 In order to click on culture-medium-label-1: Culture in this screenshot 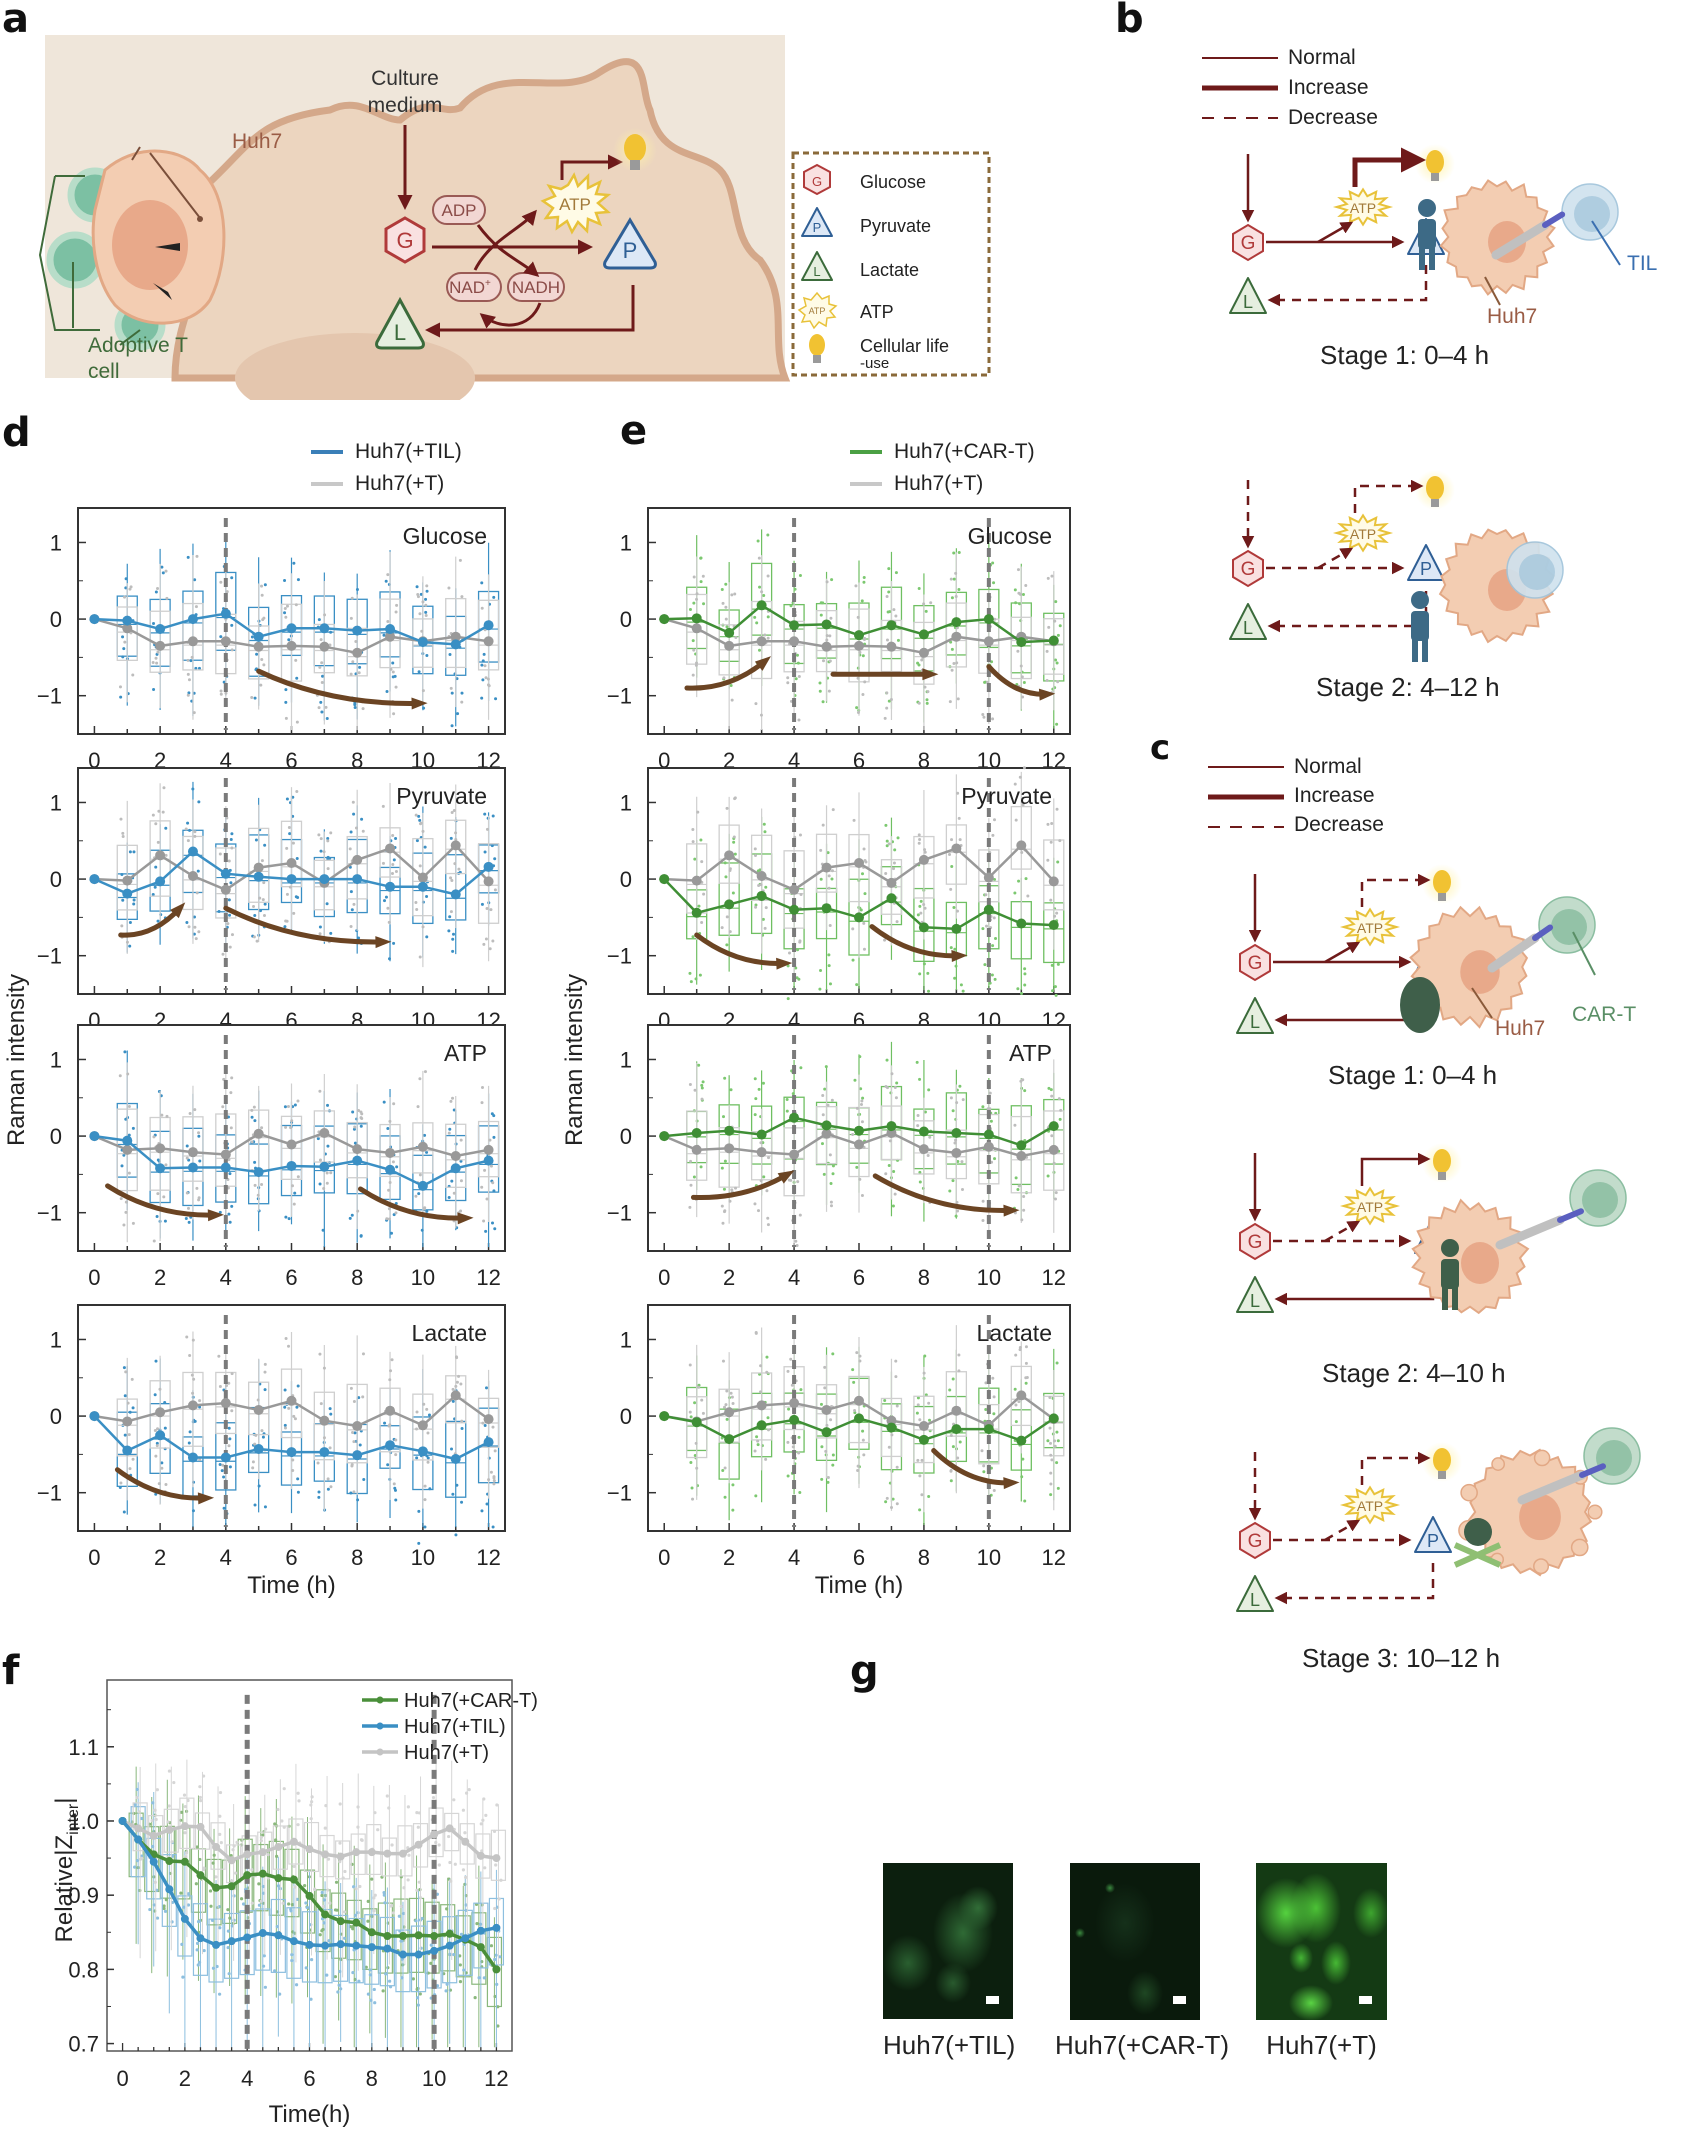, I will do `click(405, 78)`.